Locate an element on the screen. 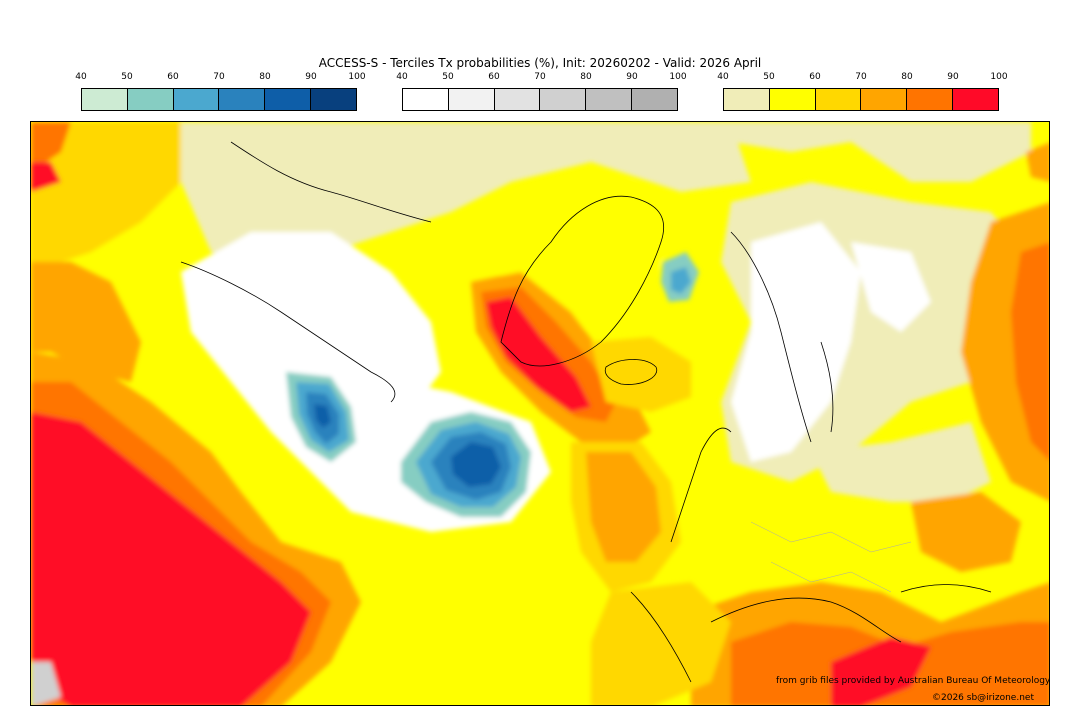  legend-below-normal: 40 50 60 70 80 90 100 is located at coordinates (220, 92).